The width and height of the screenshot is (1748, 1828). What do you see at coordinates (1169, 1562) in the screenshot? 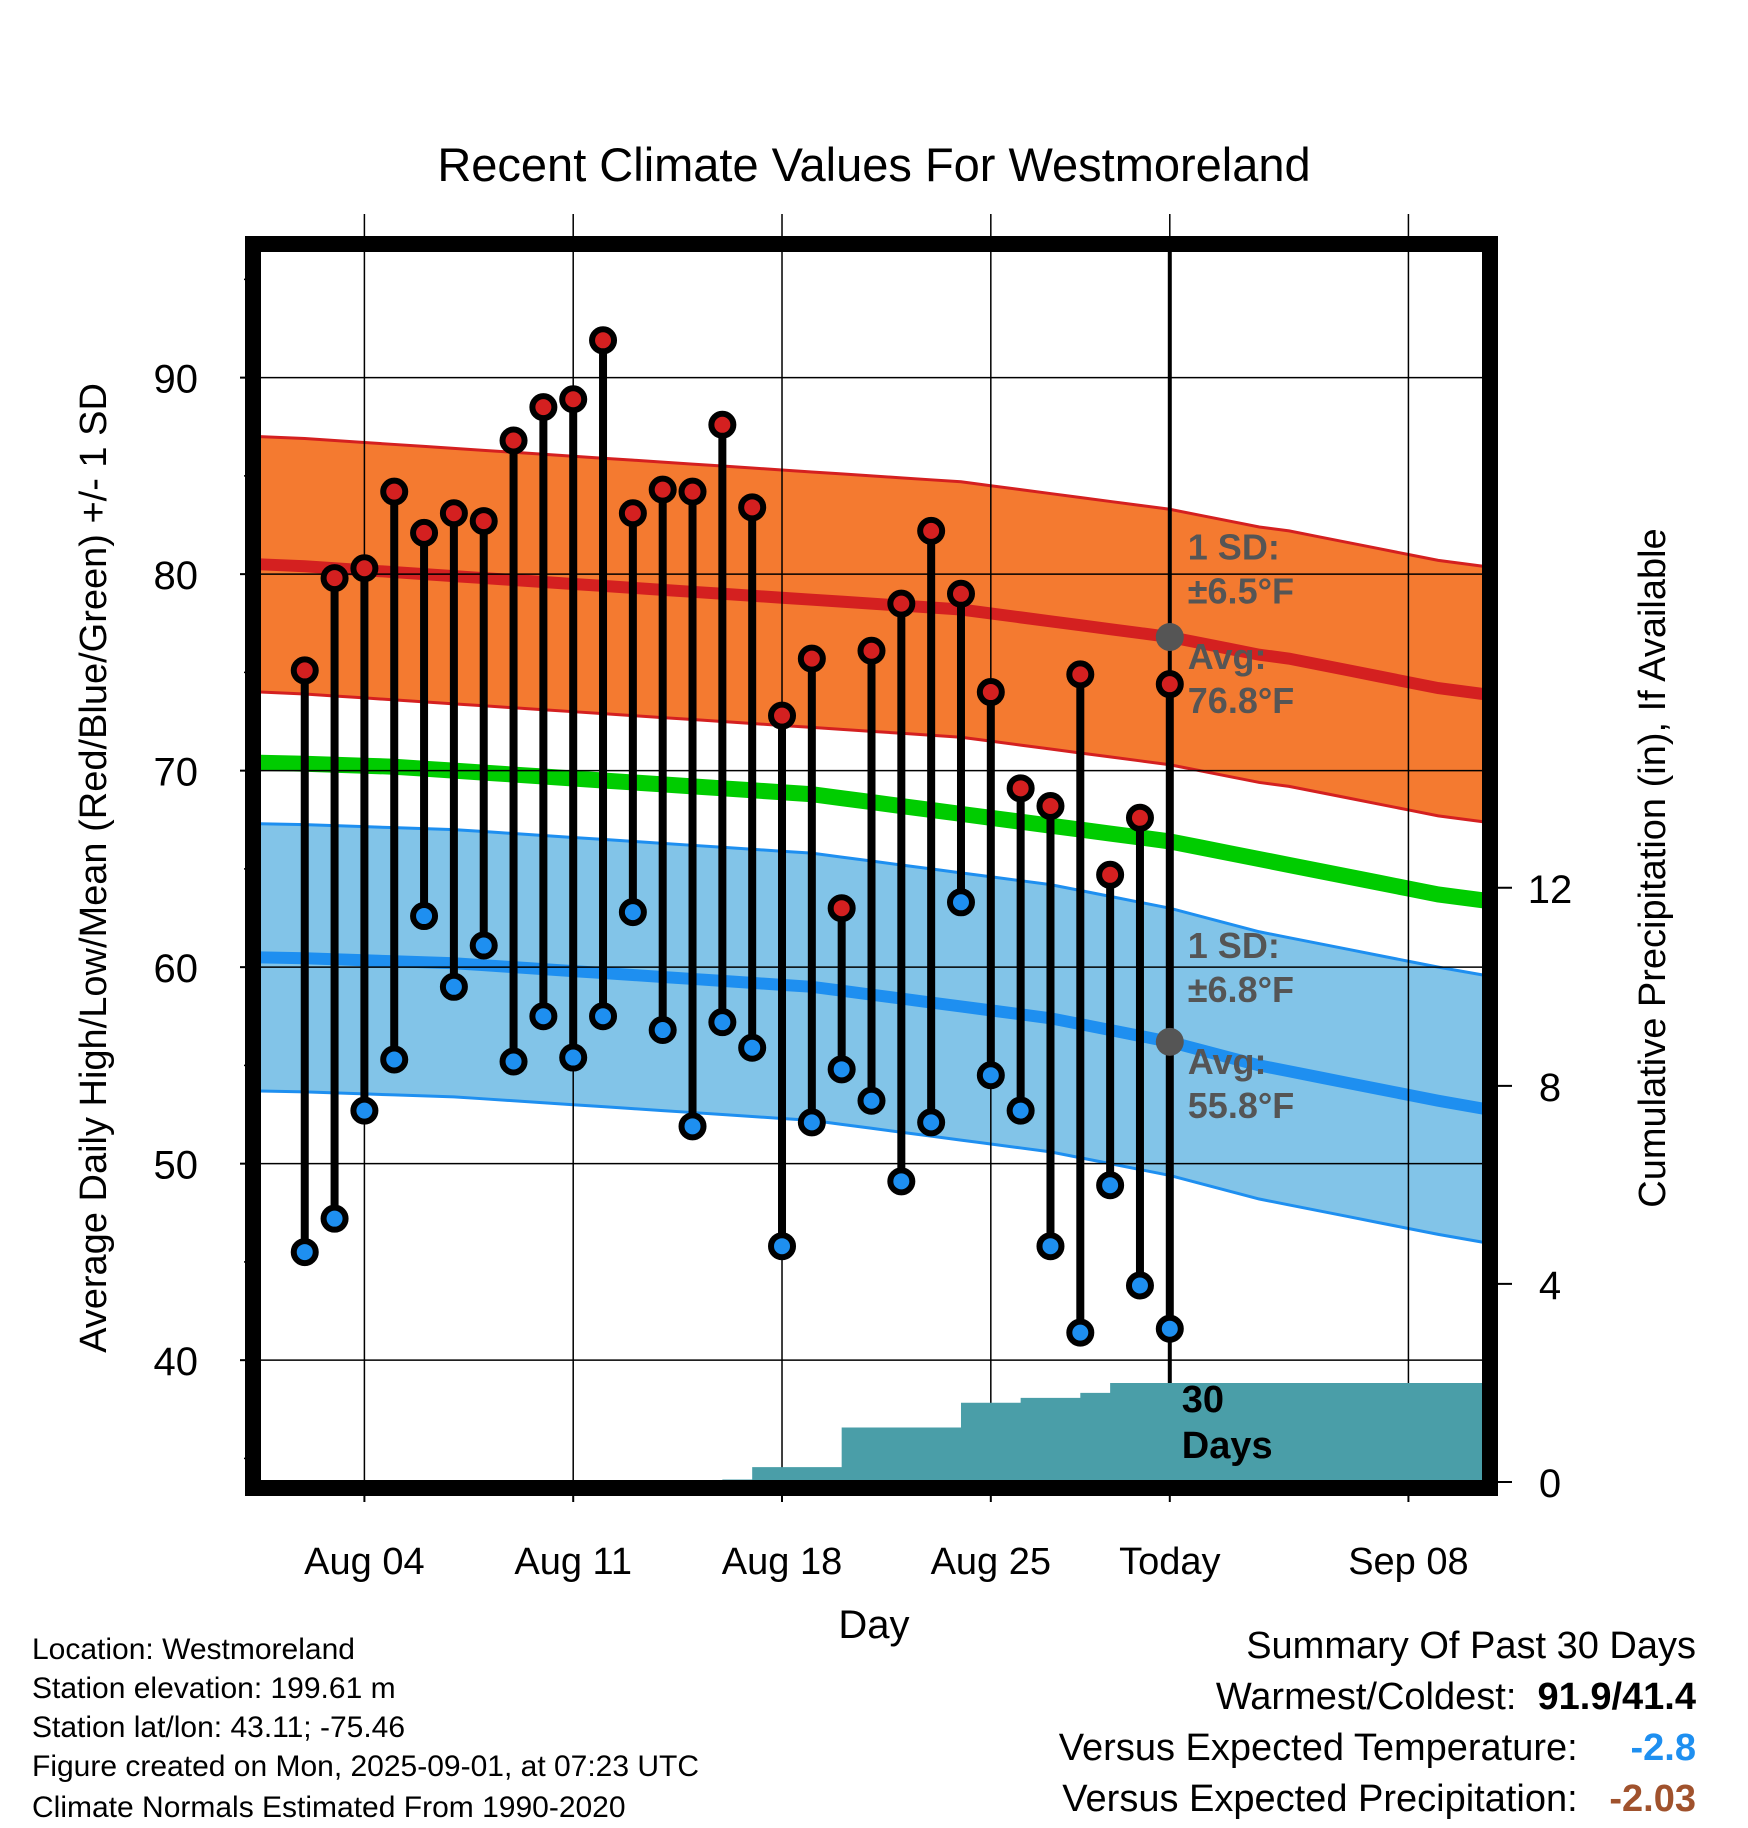
I see `x-tick-label: Today` at bounding box center [1169, 1562].